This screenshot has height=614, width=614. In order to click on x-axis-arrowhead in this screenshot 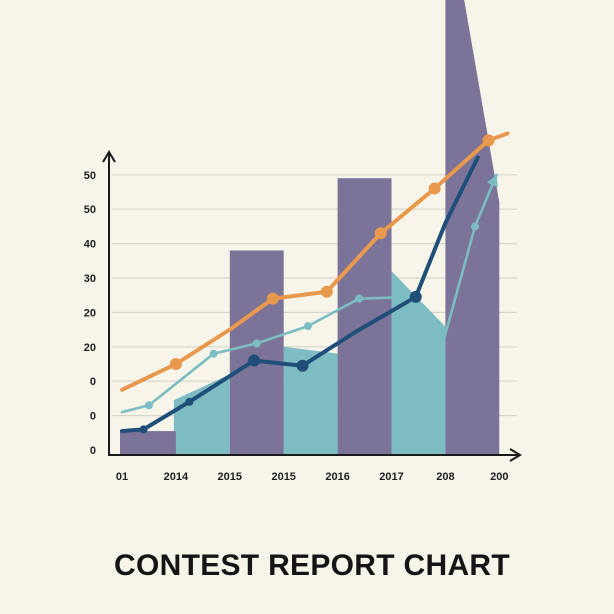, I will do `click(515, 455)`.